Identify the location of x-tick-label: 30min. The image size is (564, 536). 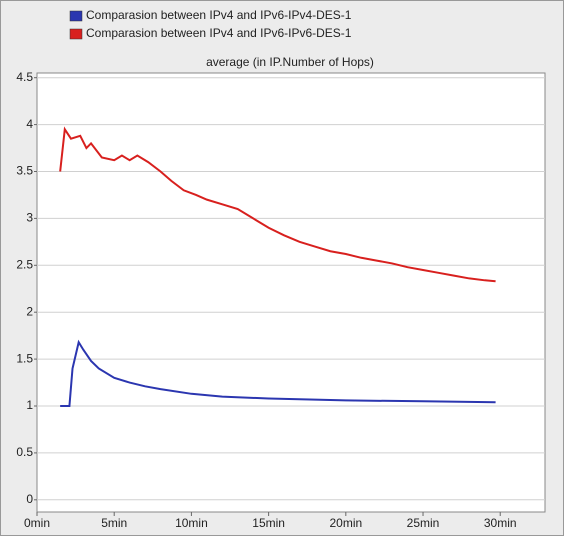
(500, 523).